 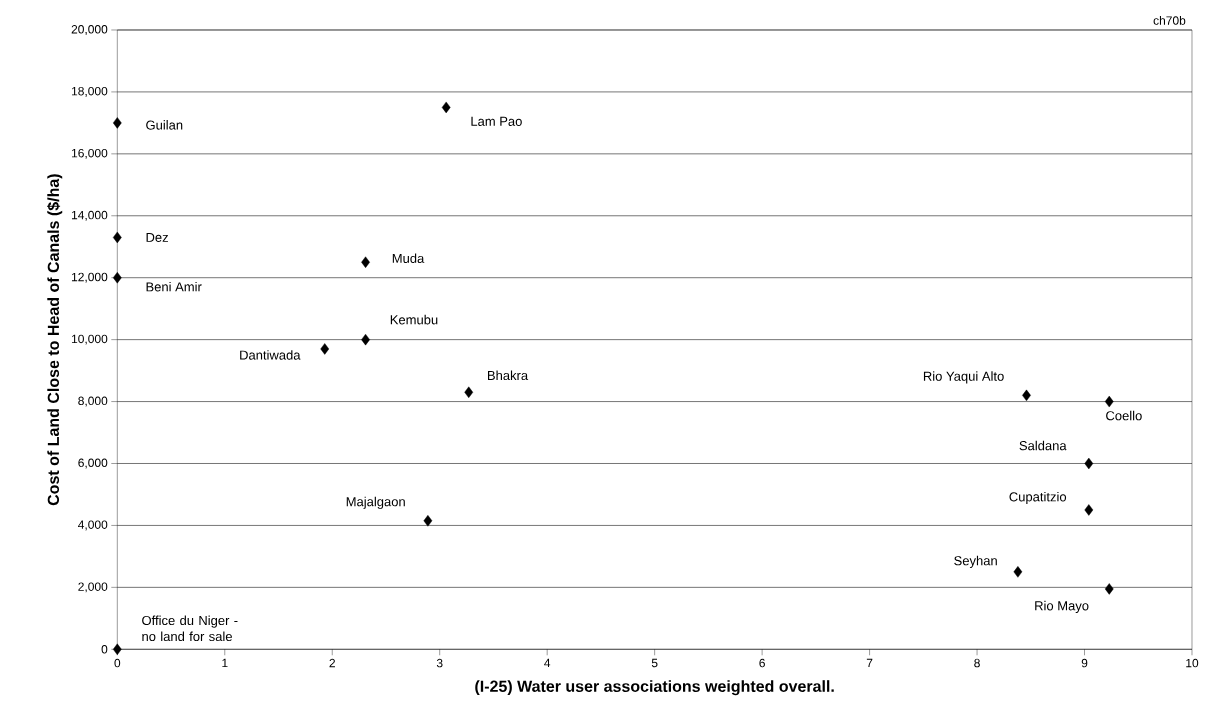 I want to click on x-tick-label: 1, so click(x=225, y=663).